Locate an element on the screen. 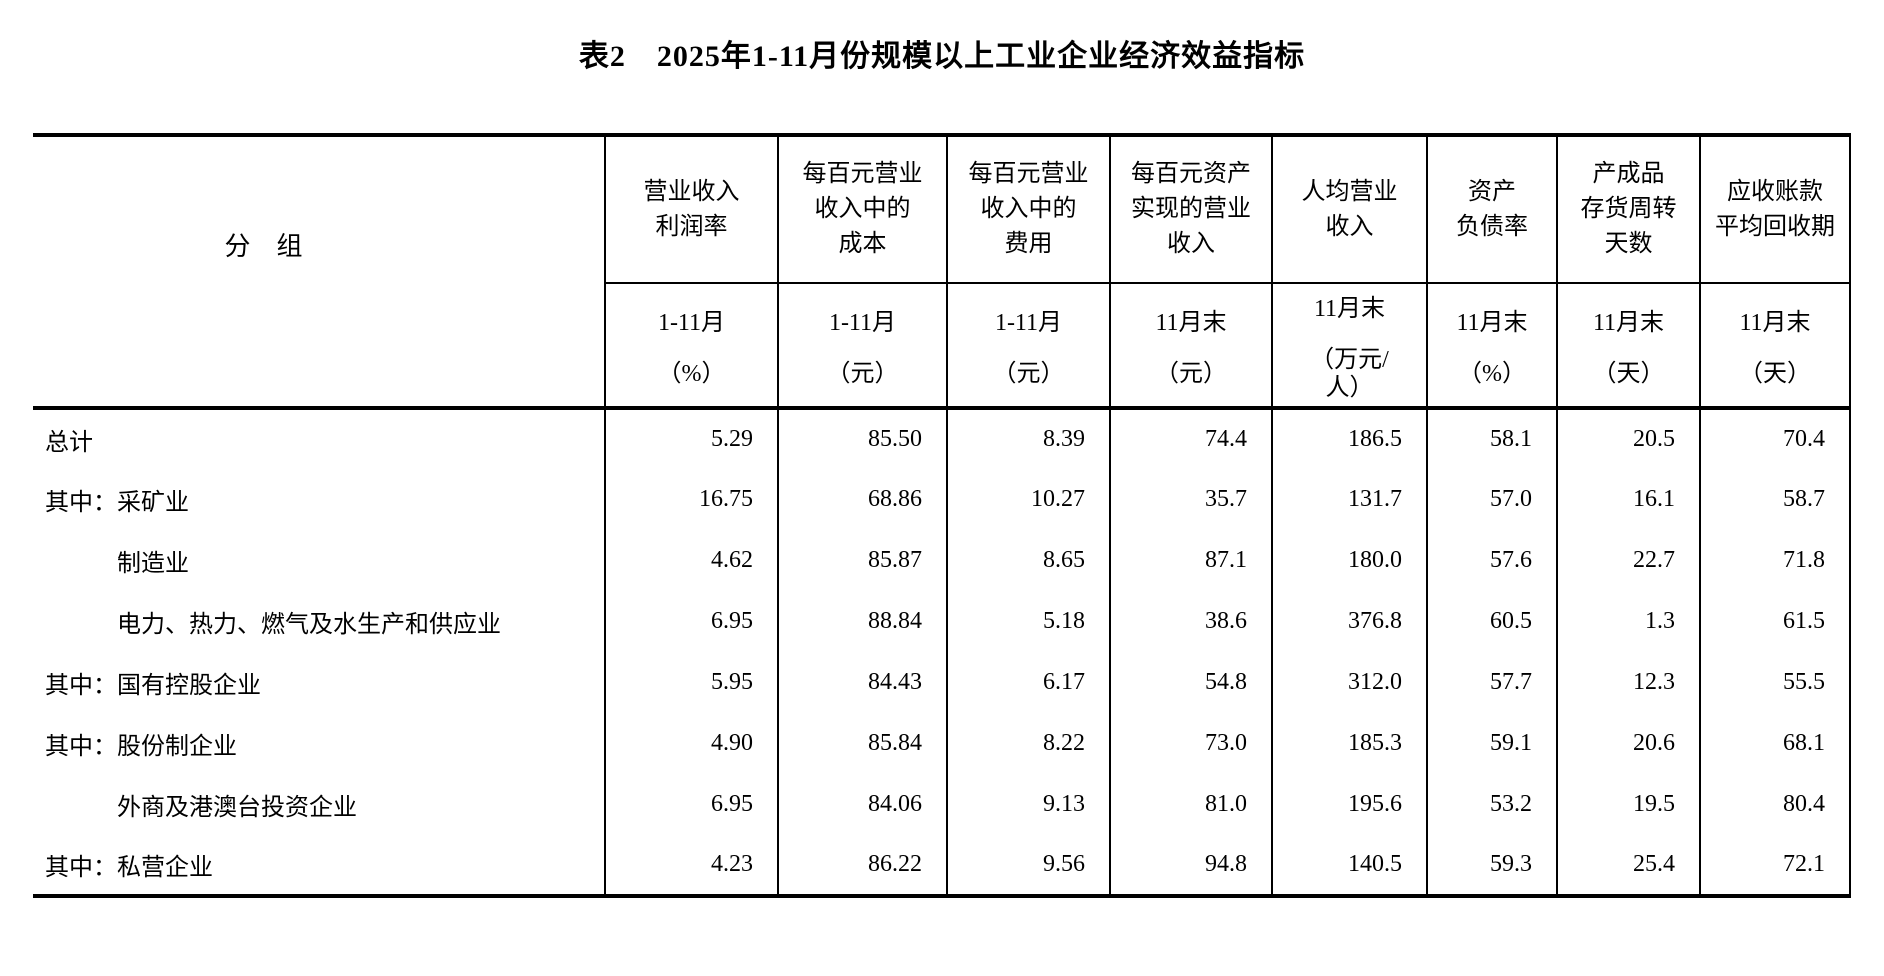 This screenshot has width=1884, height=976. data-cell: 4.23 is located at coordinates (691, 865).